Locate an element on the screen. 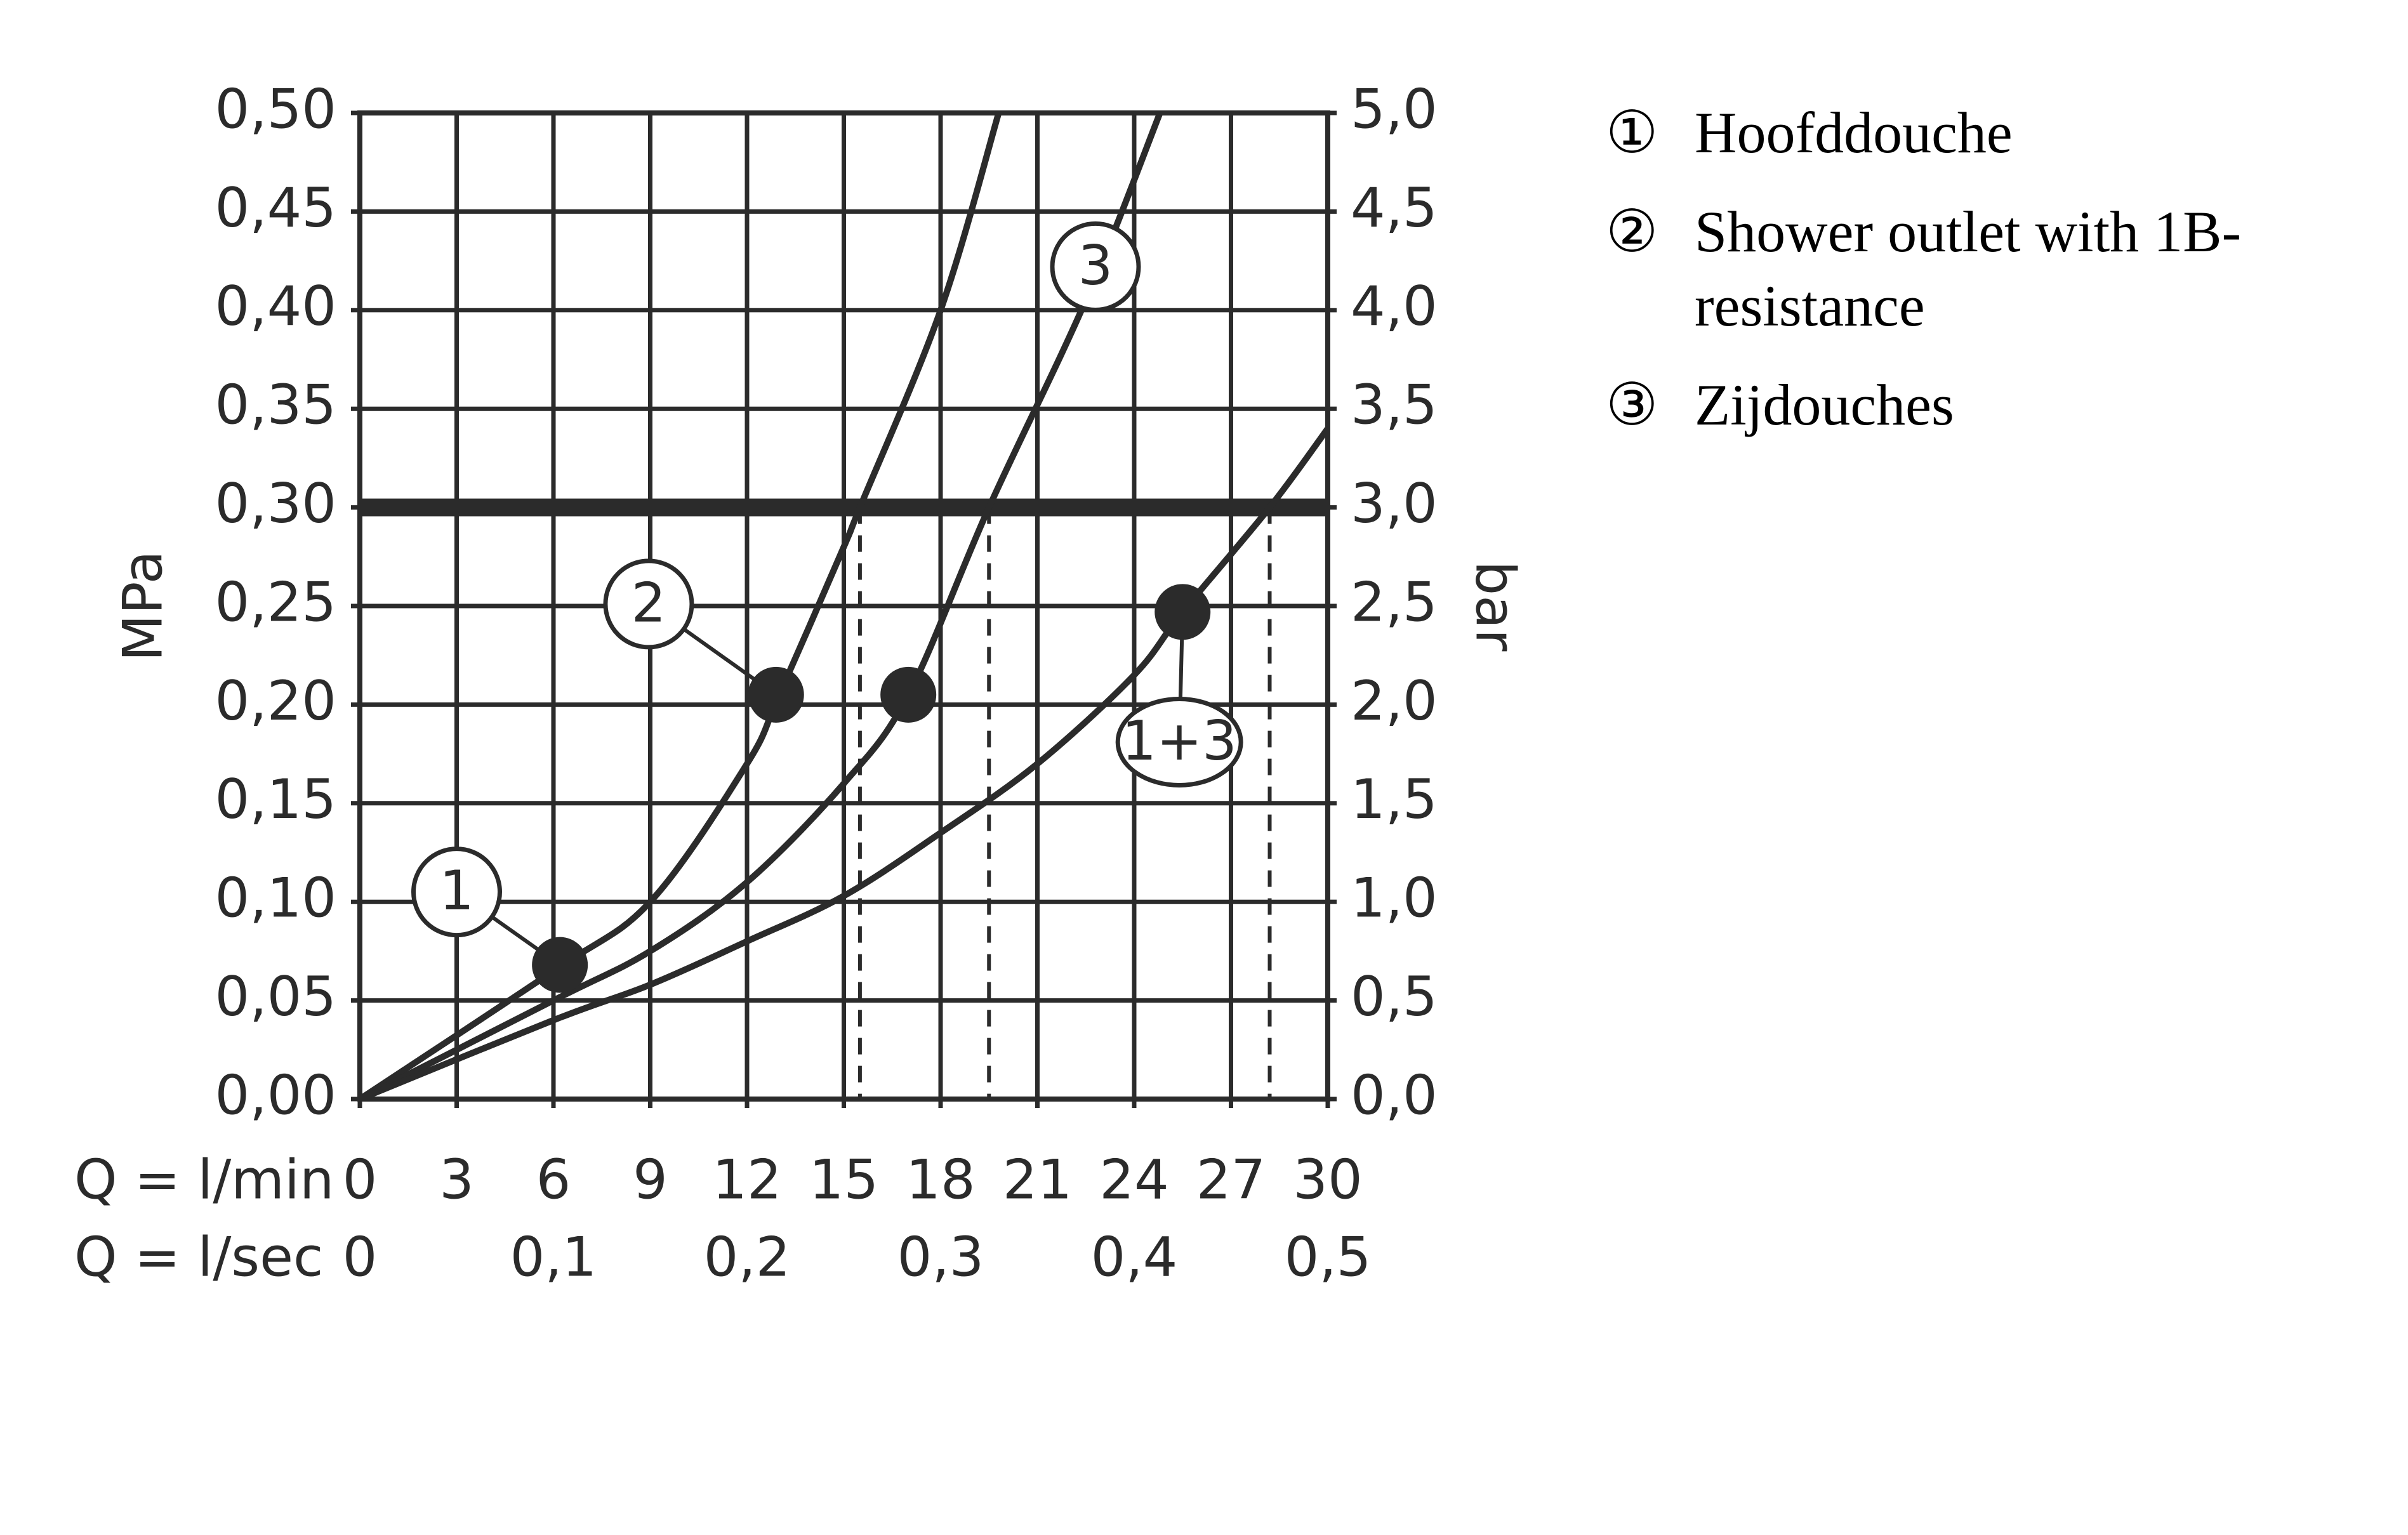  y-tick-label: 0,00 is located at coordinates (275, 1095).